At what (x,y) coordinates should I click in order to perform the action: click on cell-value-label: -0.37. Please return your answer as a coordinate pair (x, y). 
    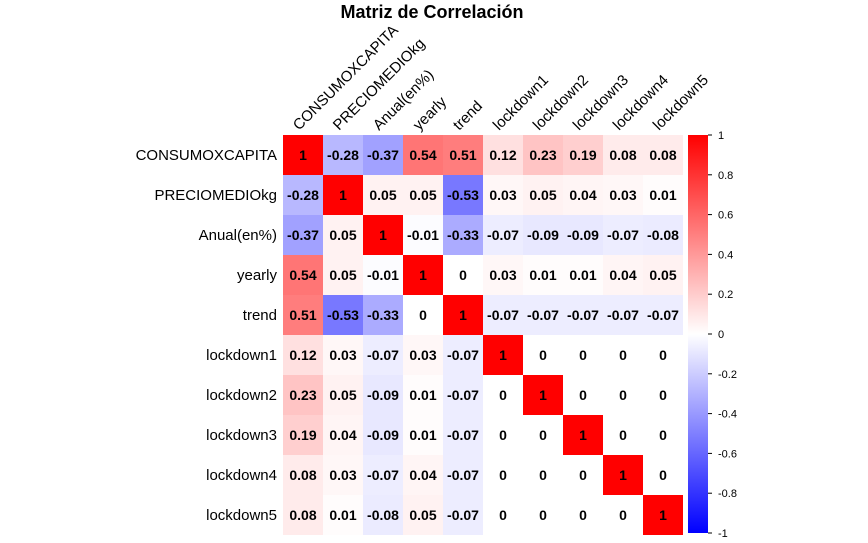
    Looking at the image, I should click on (383, 155).